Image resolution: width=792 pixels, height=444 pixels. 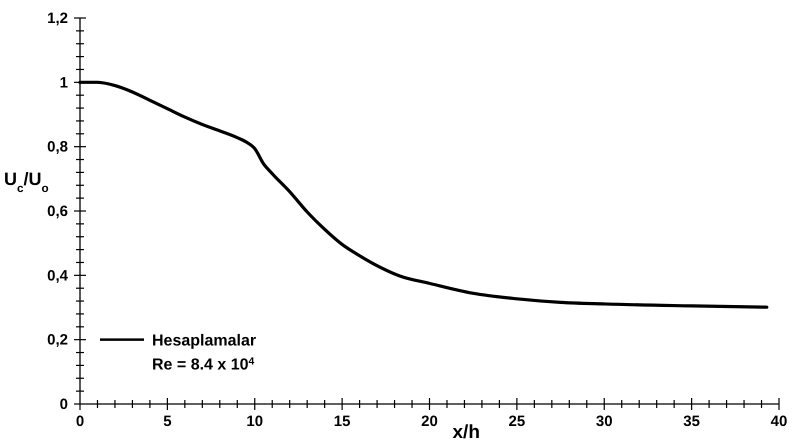 What do you see at coordinates (80, 421) in the screenshot?
I see `x-tick-label: 0` at bounding box center [80, 421].